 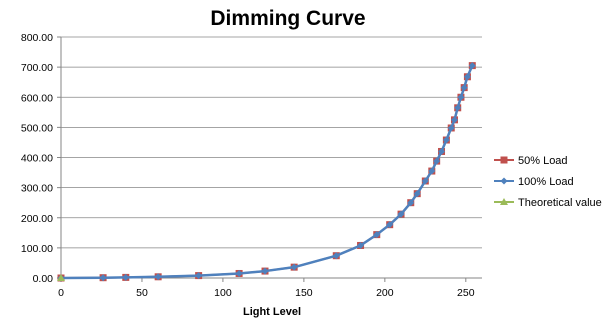 I want to click on y-tick-label: 100.00, so click(x=37, y=249).